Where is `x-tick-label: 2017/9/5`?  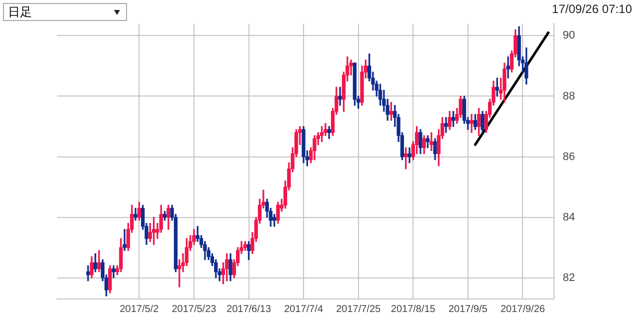
x-tick-label: 2017/9/5 is located at coordinates (468, 309).